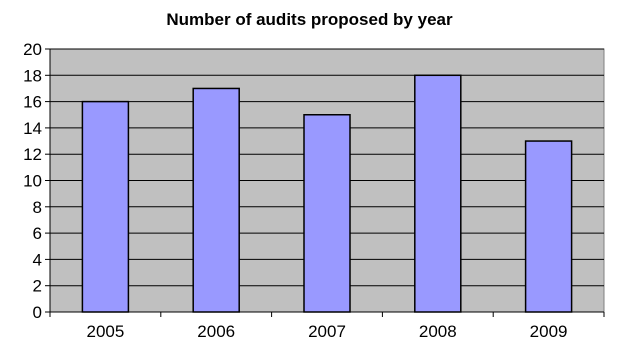 The image size is (619, 347). Describe the element at coordinates (327, 331) in the screenshot. I see `x-tick-label: 2007` at that location.